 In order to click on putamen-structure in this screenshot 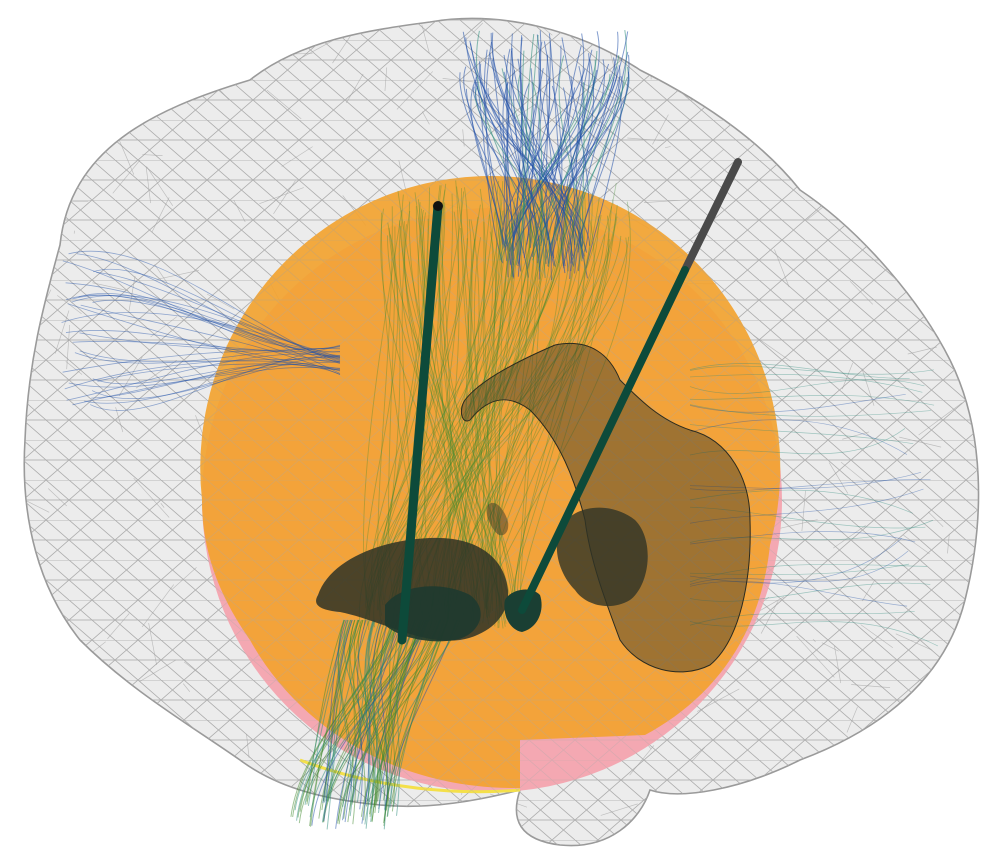, I will do `click(602, 557)`.